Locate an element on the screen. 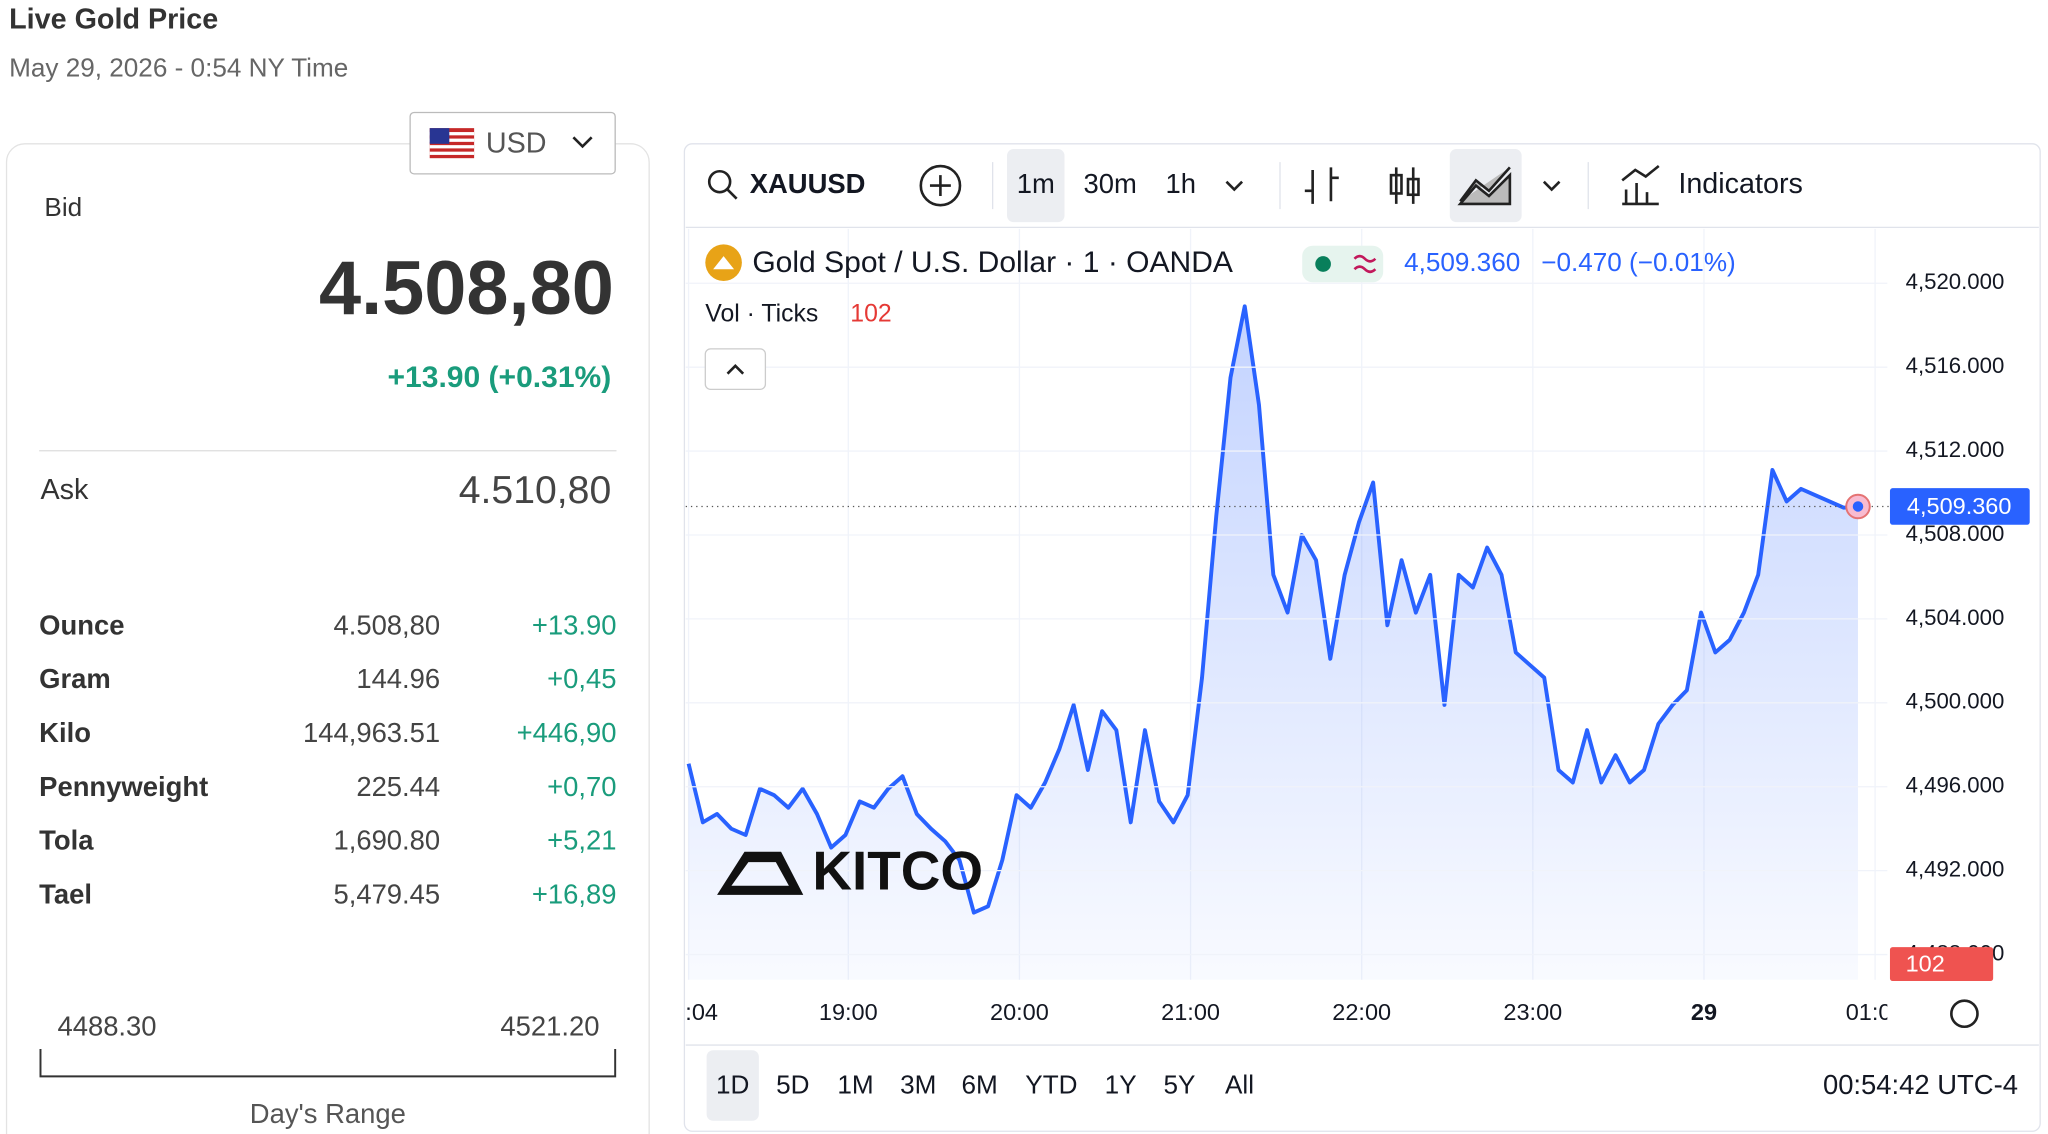  interval: 30m is located at coordinates (1110, 183).